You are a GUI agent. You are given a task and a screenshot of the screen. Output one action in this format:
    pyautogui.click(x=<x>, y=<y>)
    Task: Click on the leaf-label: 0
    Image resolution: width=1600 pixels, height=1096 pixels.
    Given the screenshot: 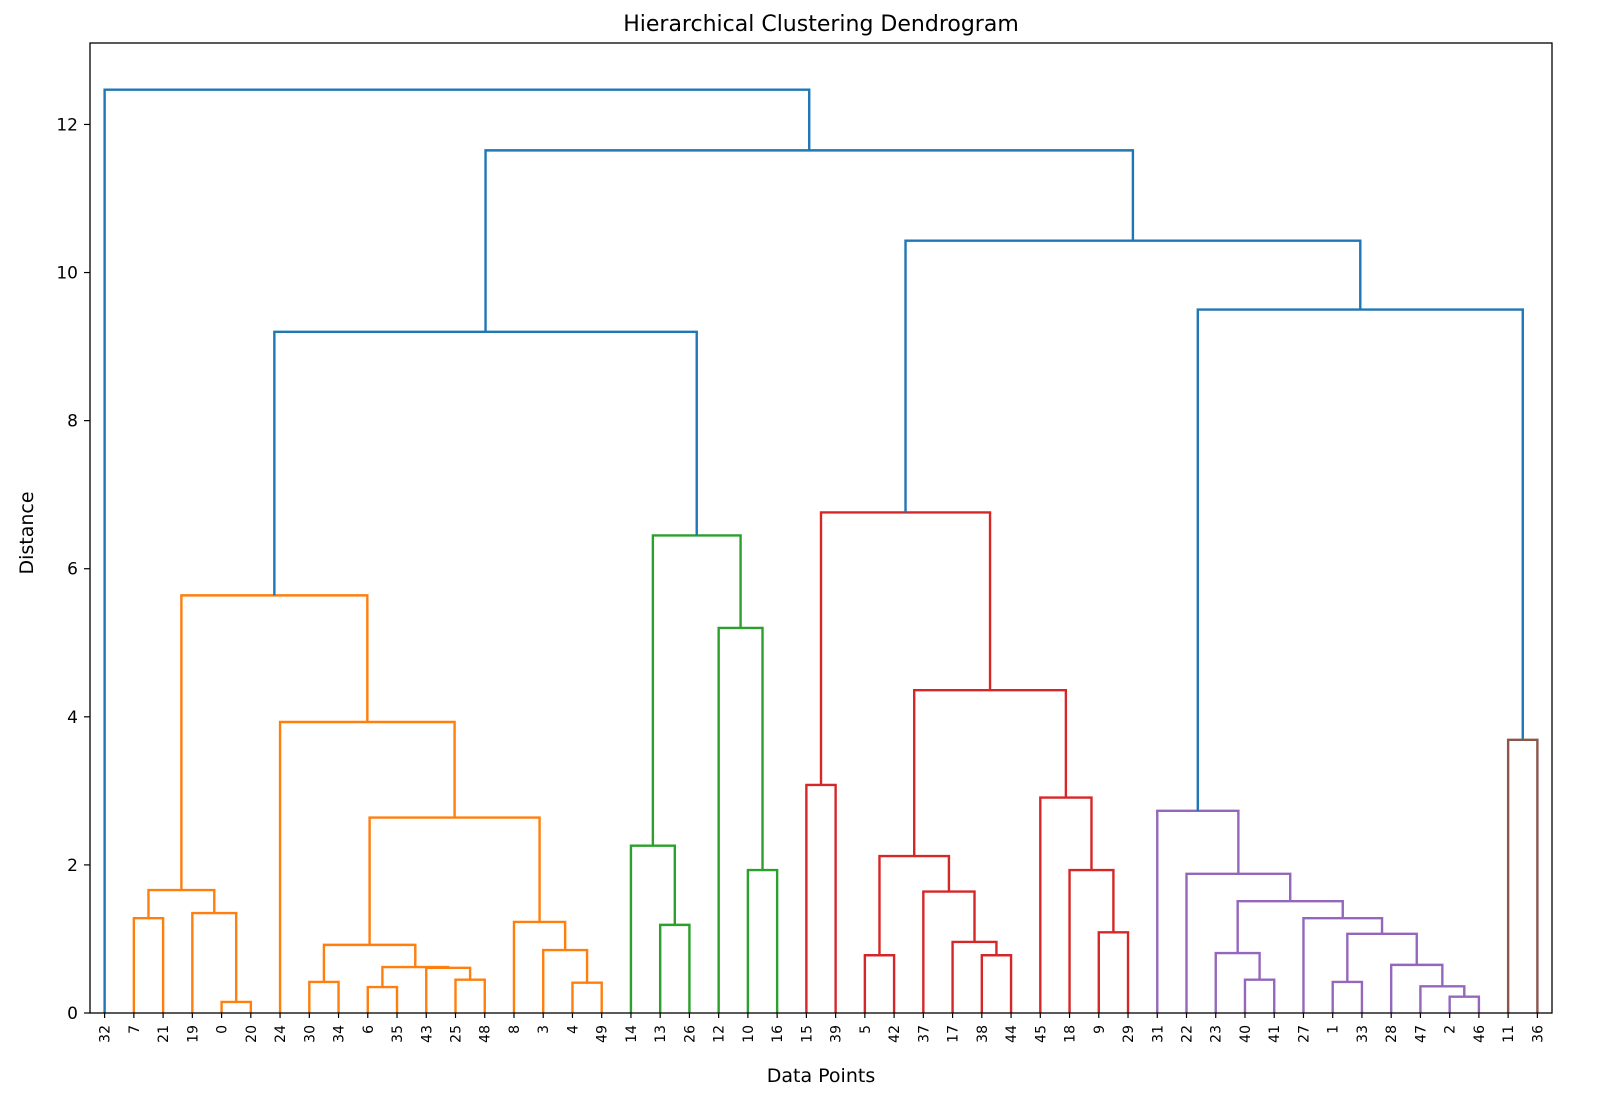 What is the action you would take?
    pyautogui.click(x=223, y=1029)
    